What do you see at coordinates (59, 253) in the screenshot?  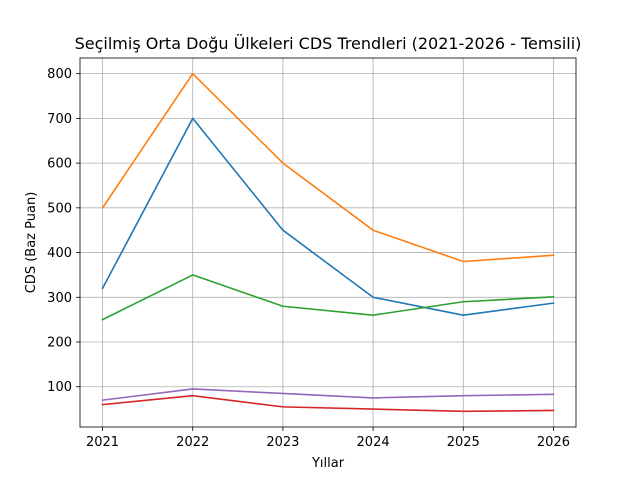 I see `y-tick-label: 400` at bounding box center [59, 253].